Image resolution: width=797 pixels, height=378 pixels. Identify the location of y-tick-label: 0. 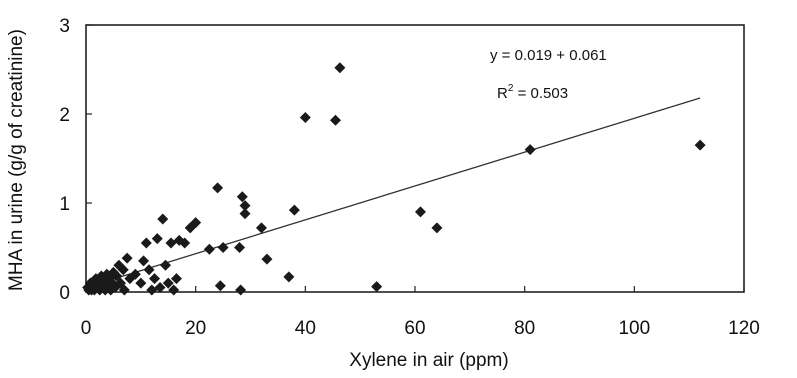
(64, 293).